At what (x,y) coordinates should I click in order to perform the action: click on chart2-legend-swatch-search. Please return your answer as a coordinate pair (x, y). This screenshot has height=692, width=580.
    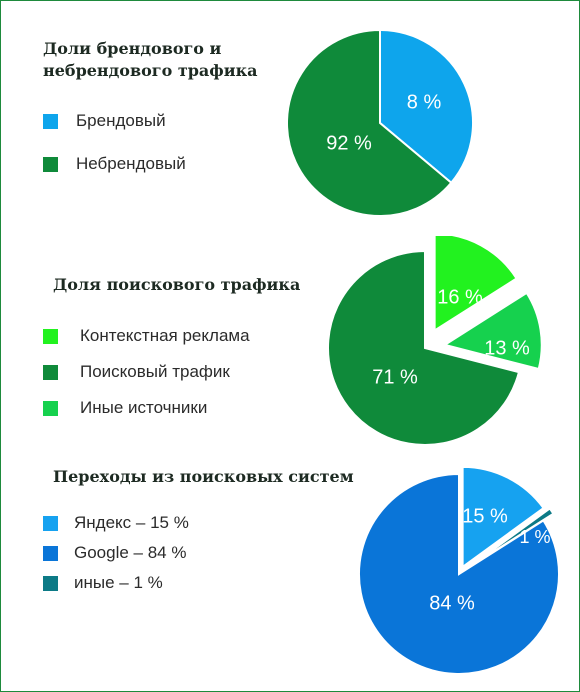
    Looking at the image, I should click on (50, 372).